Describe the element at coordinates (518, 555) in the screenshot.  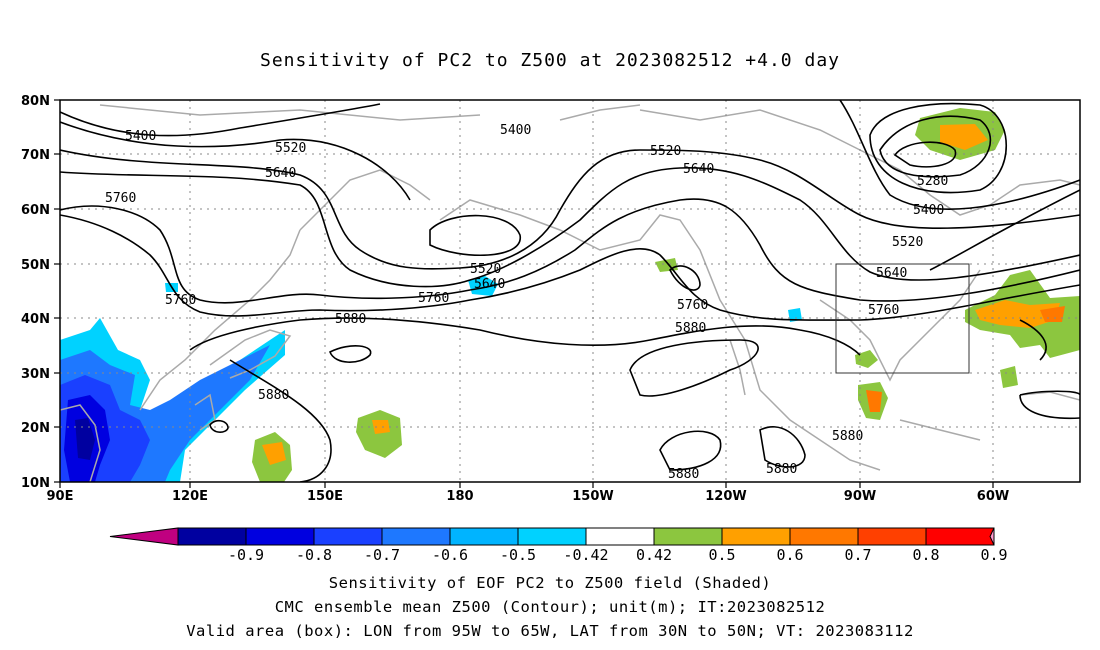
I see `colorbar-label: -0.5` at that location.